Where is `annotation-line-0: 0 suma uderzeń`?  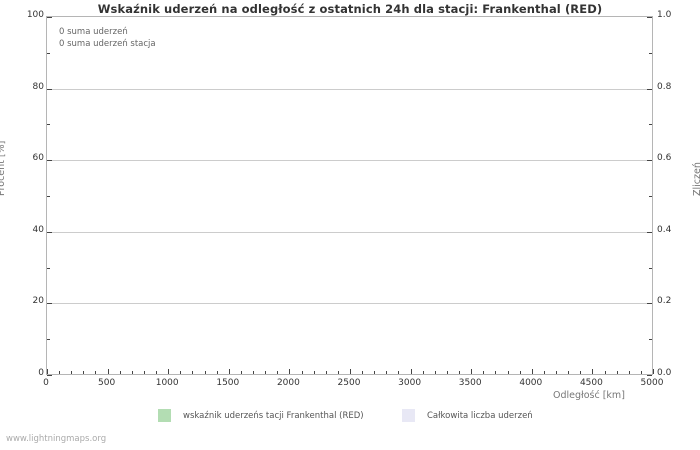 annotation-line-0: 0 suma uderzeń is located at coordinates (93, 32).